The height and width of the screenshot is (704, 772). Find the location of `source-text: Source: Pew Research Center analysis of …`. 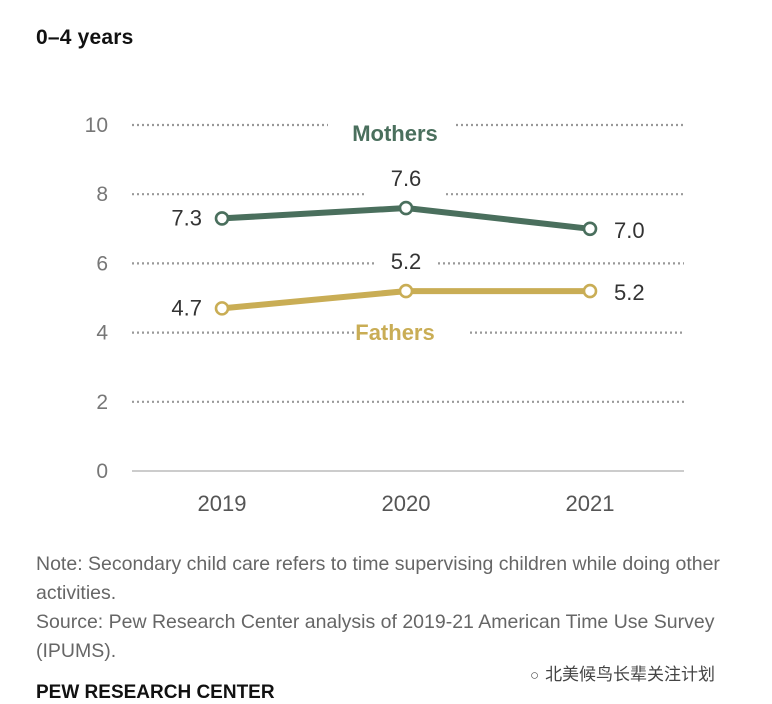

source-text: Source: Pew Research Center analysis of … is located at coordinates (375, 636).